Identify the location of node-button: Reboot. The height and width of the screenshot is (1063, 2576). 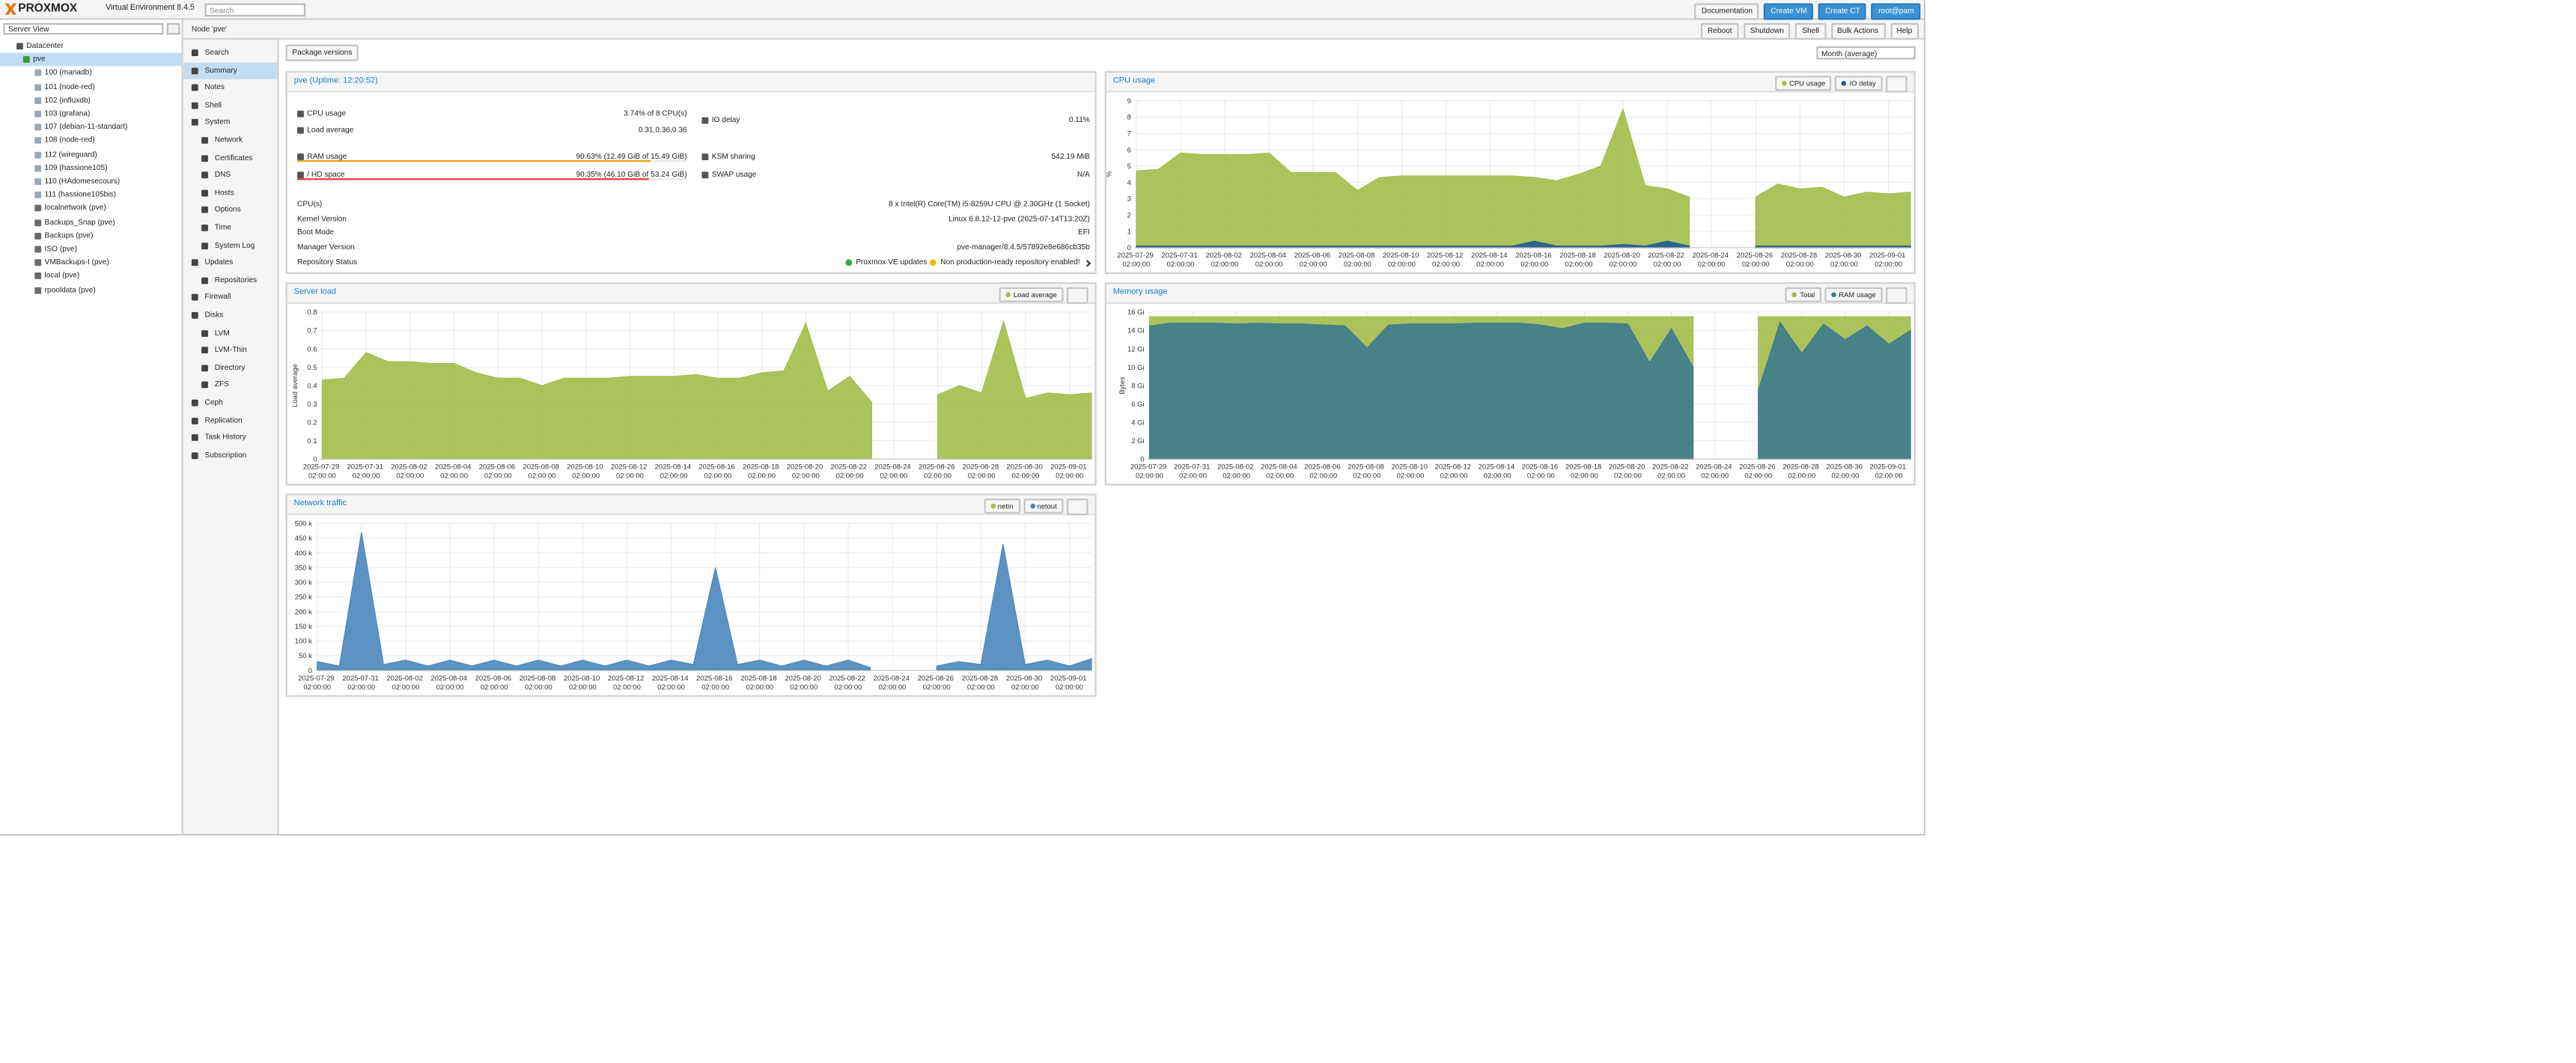
(1720, 30).